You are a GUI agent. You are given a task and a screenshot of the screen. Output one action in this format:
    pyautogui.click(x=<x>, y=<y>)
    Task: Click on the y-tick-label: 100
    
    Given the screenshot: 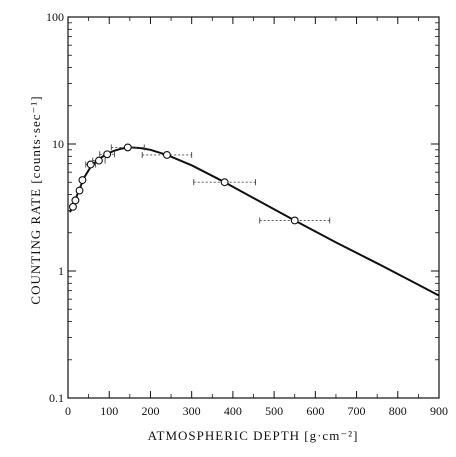 What is the action you would take?
    pyautogui.click(x=55, y=17)
    